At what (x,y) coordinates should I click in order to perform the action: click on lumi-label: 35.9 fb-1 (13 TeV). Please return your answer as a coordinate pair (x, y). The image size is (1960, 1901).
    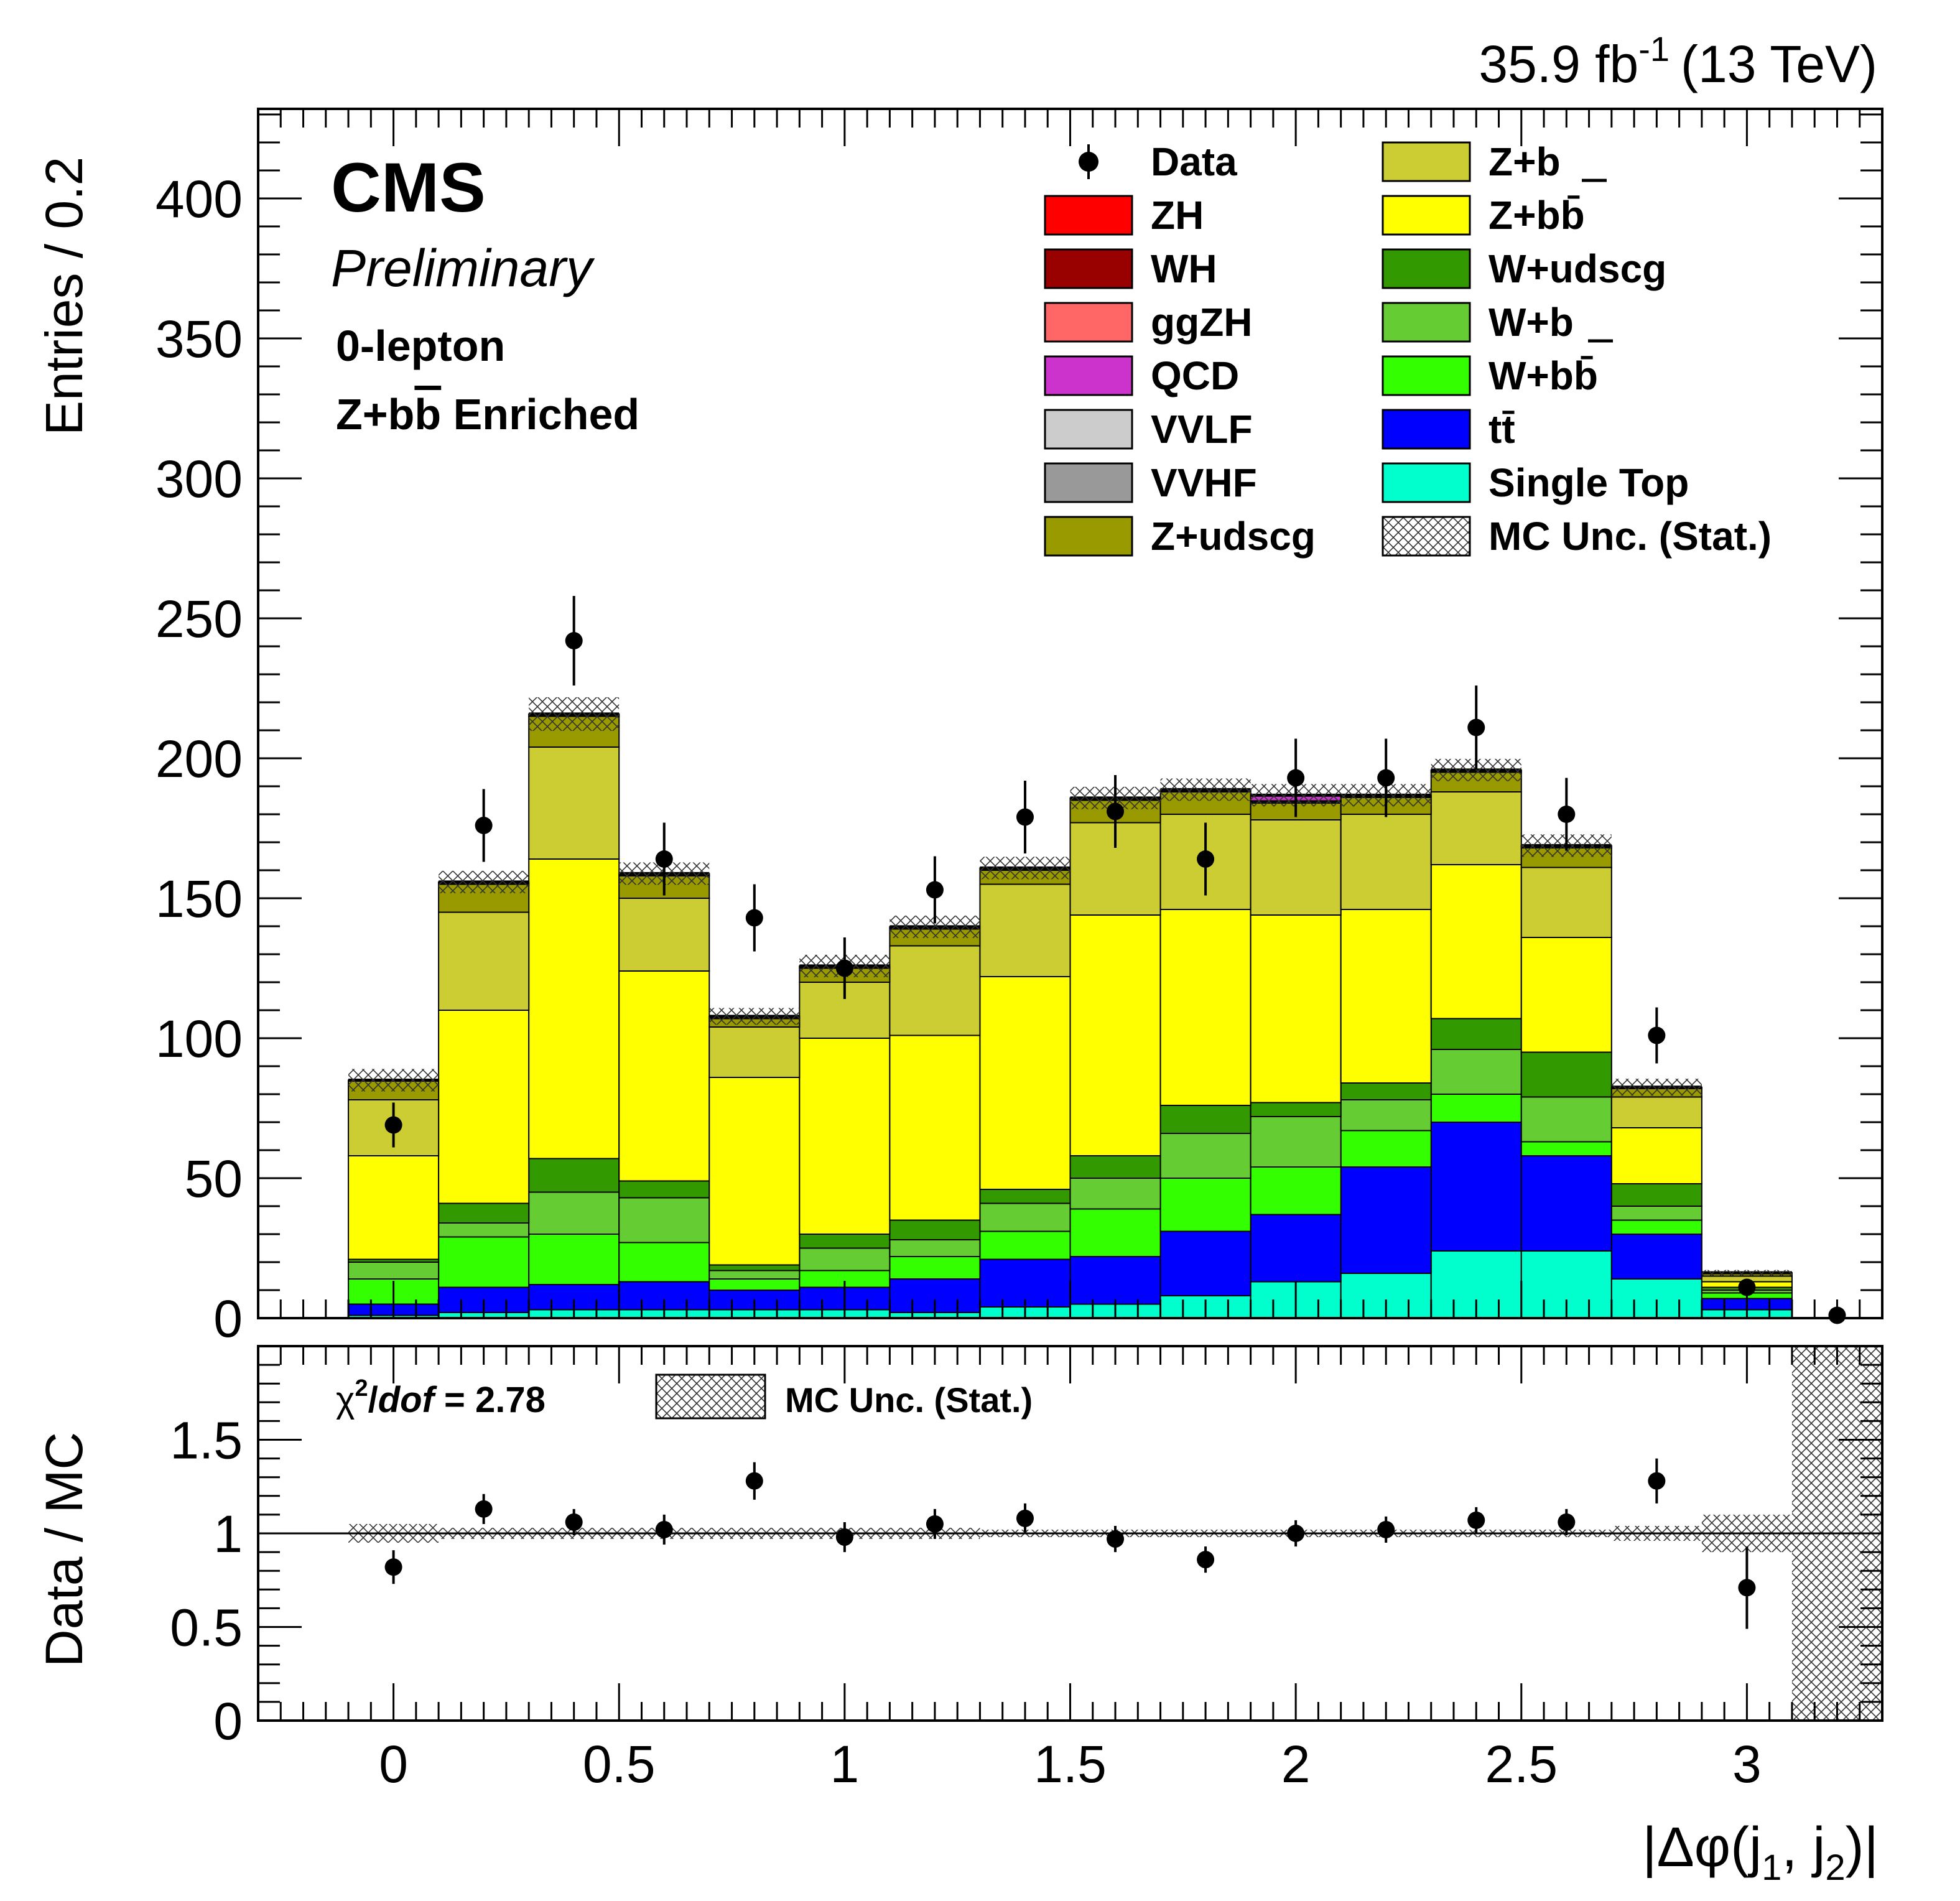
    Looking at the image, I should click on (1678, 61).